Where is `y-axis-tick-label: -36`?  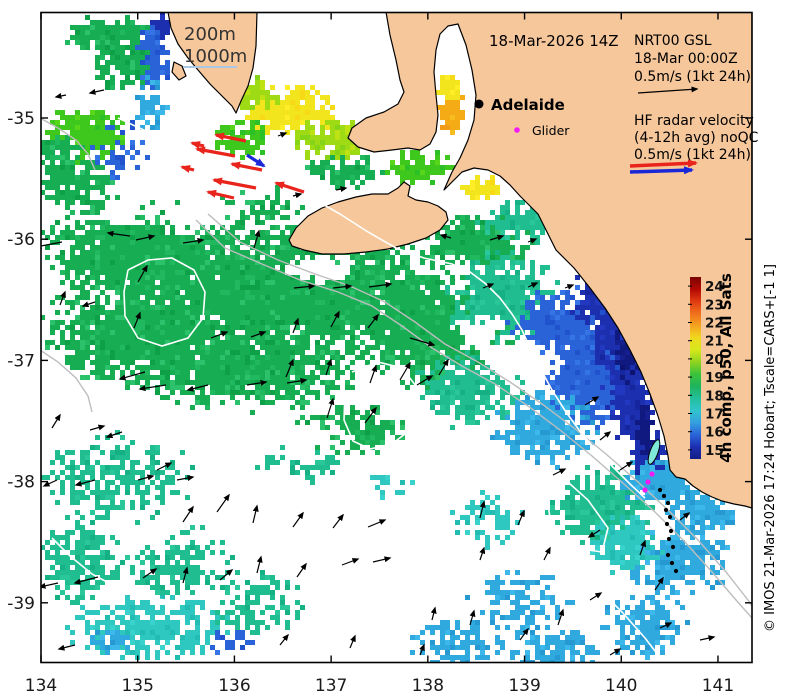
y-axis-tick-label: -36 is located at coordinates (21, 240).